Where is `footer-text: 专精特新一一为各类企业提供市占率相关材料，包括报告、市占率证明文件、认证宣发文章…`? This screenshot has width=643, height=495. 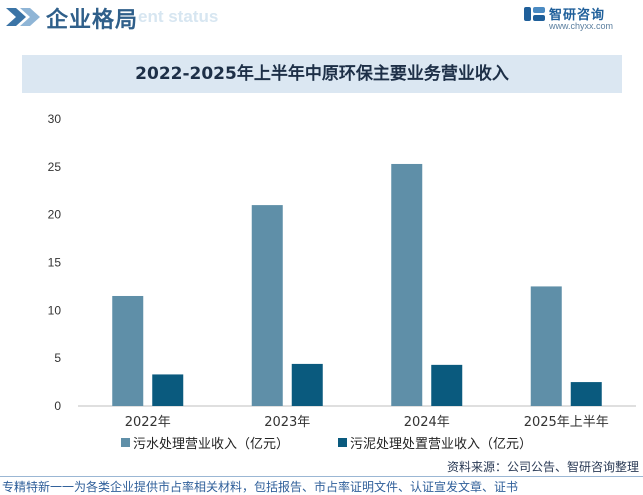
footer-text: 专精特新一一为各类企业提供市占率相关材料，包括报告、市占率证明文件、认证宣发文章… is located at coordinates (260, 487).